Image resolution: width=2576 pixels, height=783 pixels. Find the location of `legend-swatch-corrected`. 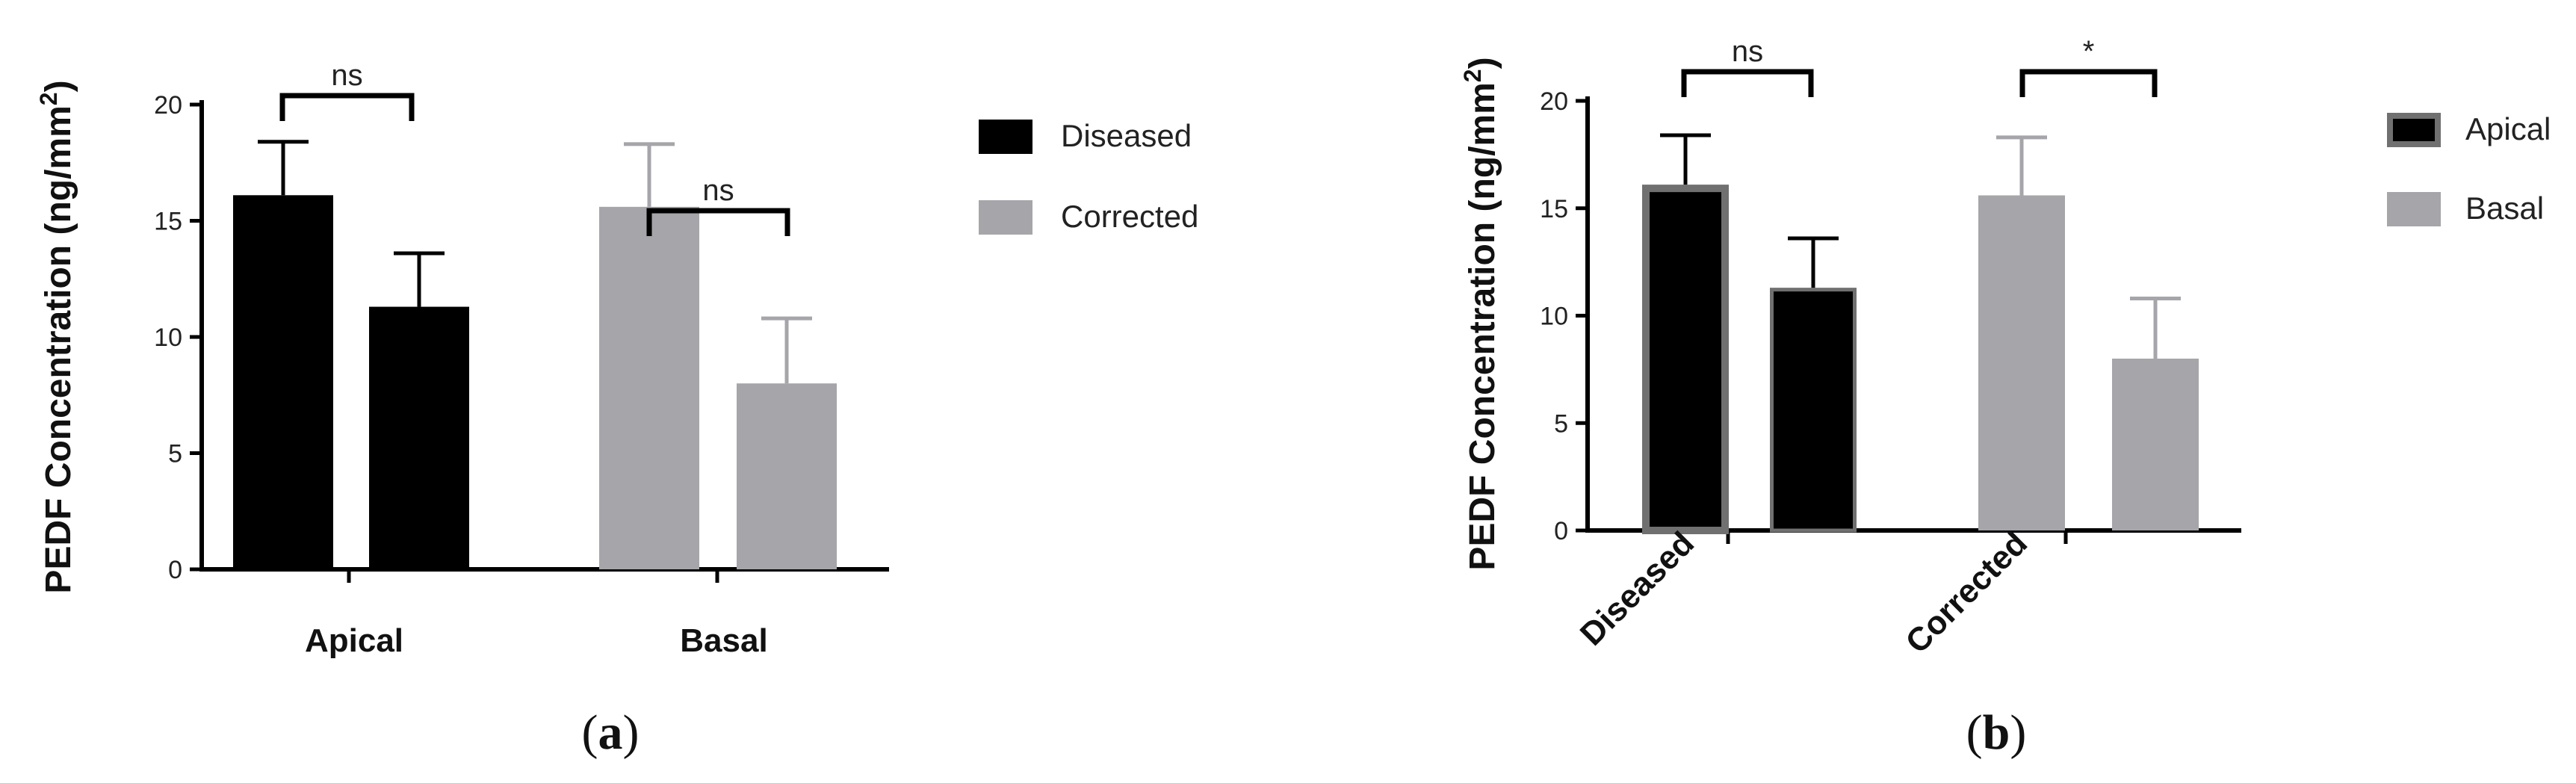

legend-swatch-corrected is located at coordinates (1005, 217).